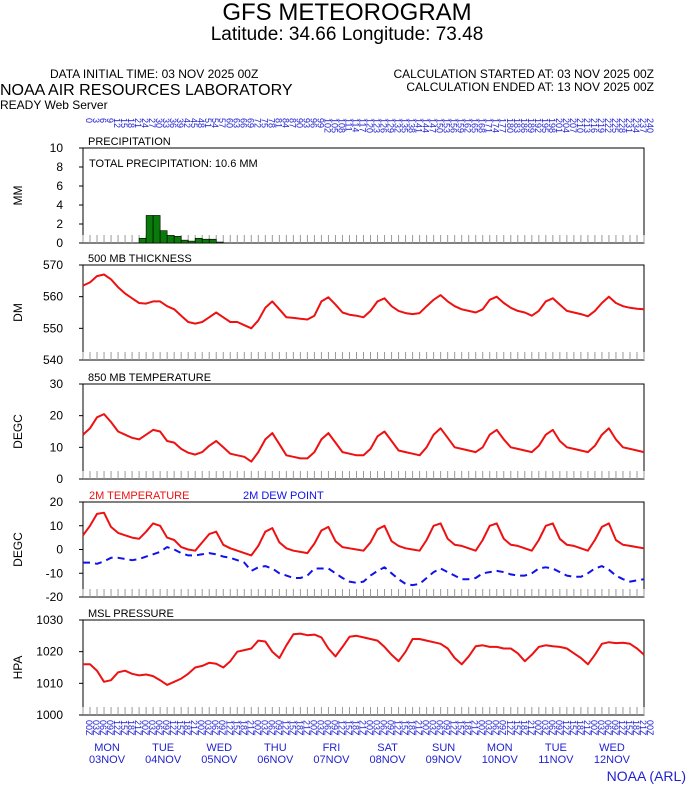 The height and width of the screenshot is (788, 694). I want to click on day-date-label: 05NOV, so click(219, 760).